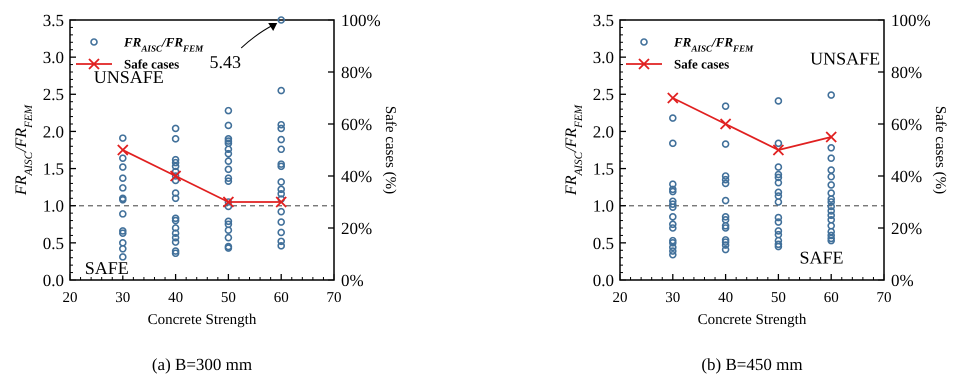 This screenshot has height=390, width=973. What do you see at coordinates (845, 58) in the screenshot?
I see `annotation: UNSAFE` at bounding box center [845, 58].